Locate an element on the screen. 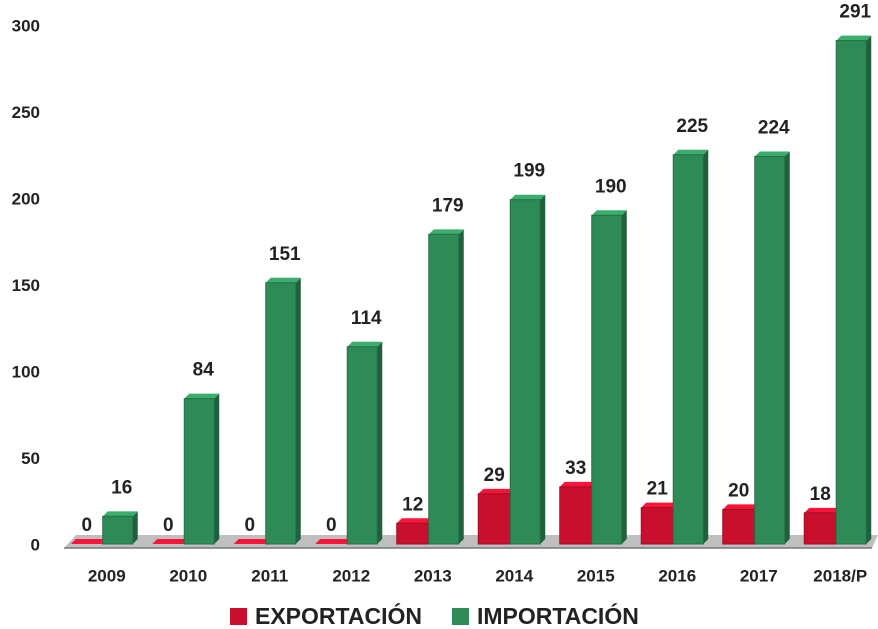 The image size is (878, 629). y-tick-label: 150 is located at coordinates (26, 285).